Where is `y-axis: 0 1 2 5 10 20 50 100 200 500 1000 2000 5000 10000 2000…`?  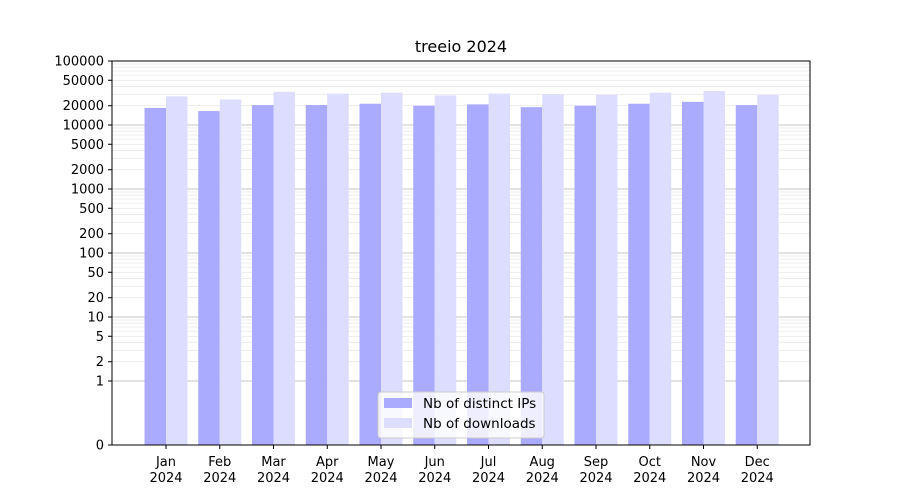
y-axis: 0 1 2 5 10 20 50 100 200 500 1000 2000 5000 10000 2000… is located at coordinates (83, 254).